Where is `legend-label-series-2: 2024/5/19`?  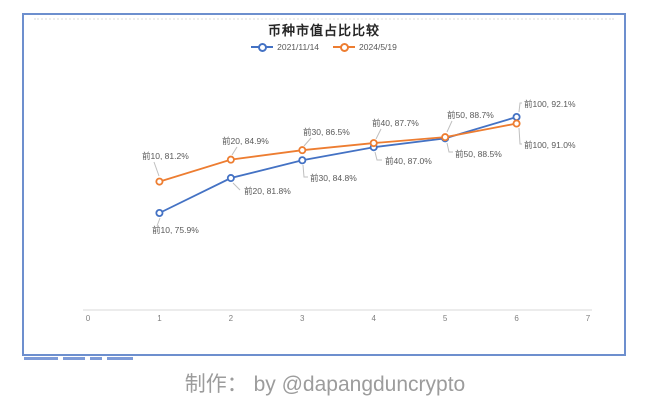 legend-label-series-2: 2024/5/19 is located at coordinates (378, 47).